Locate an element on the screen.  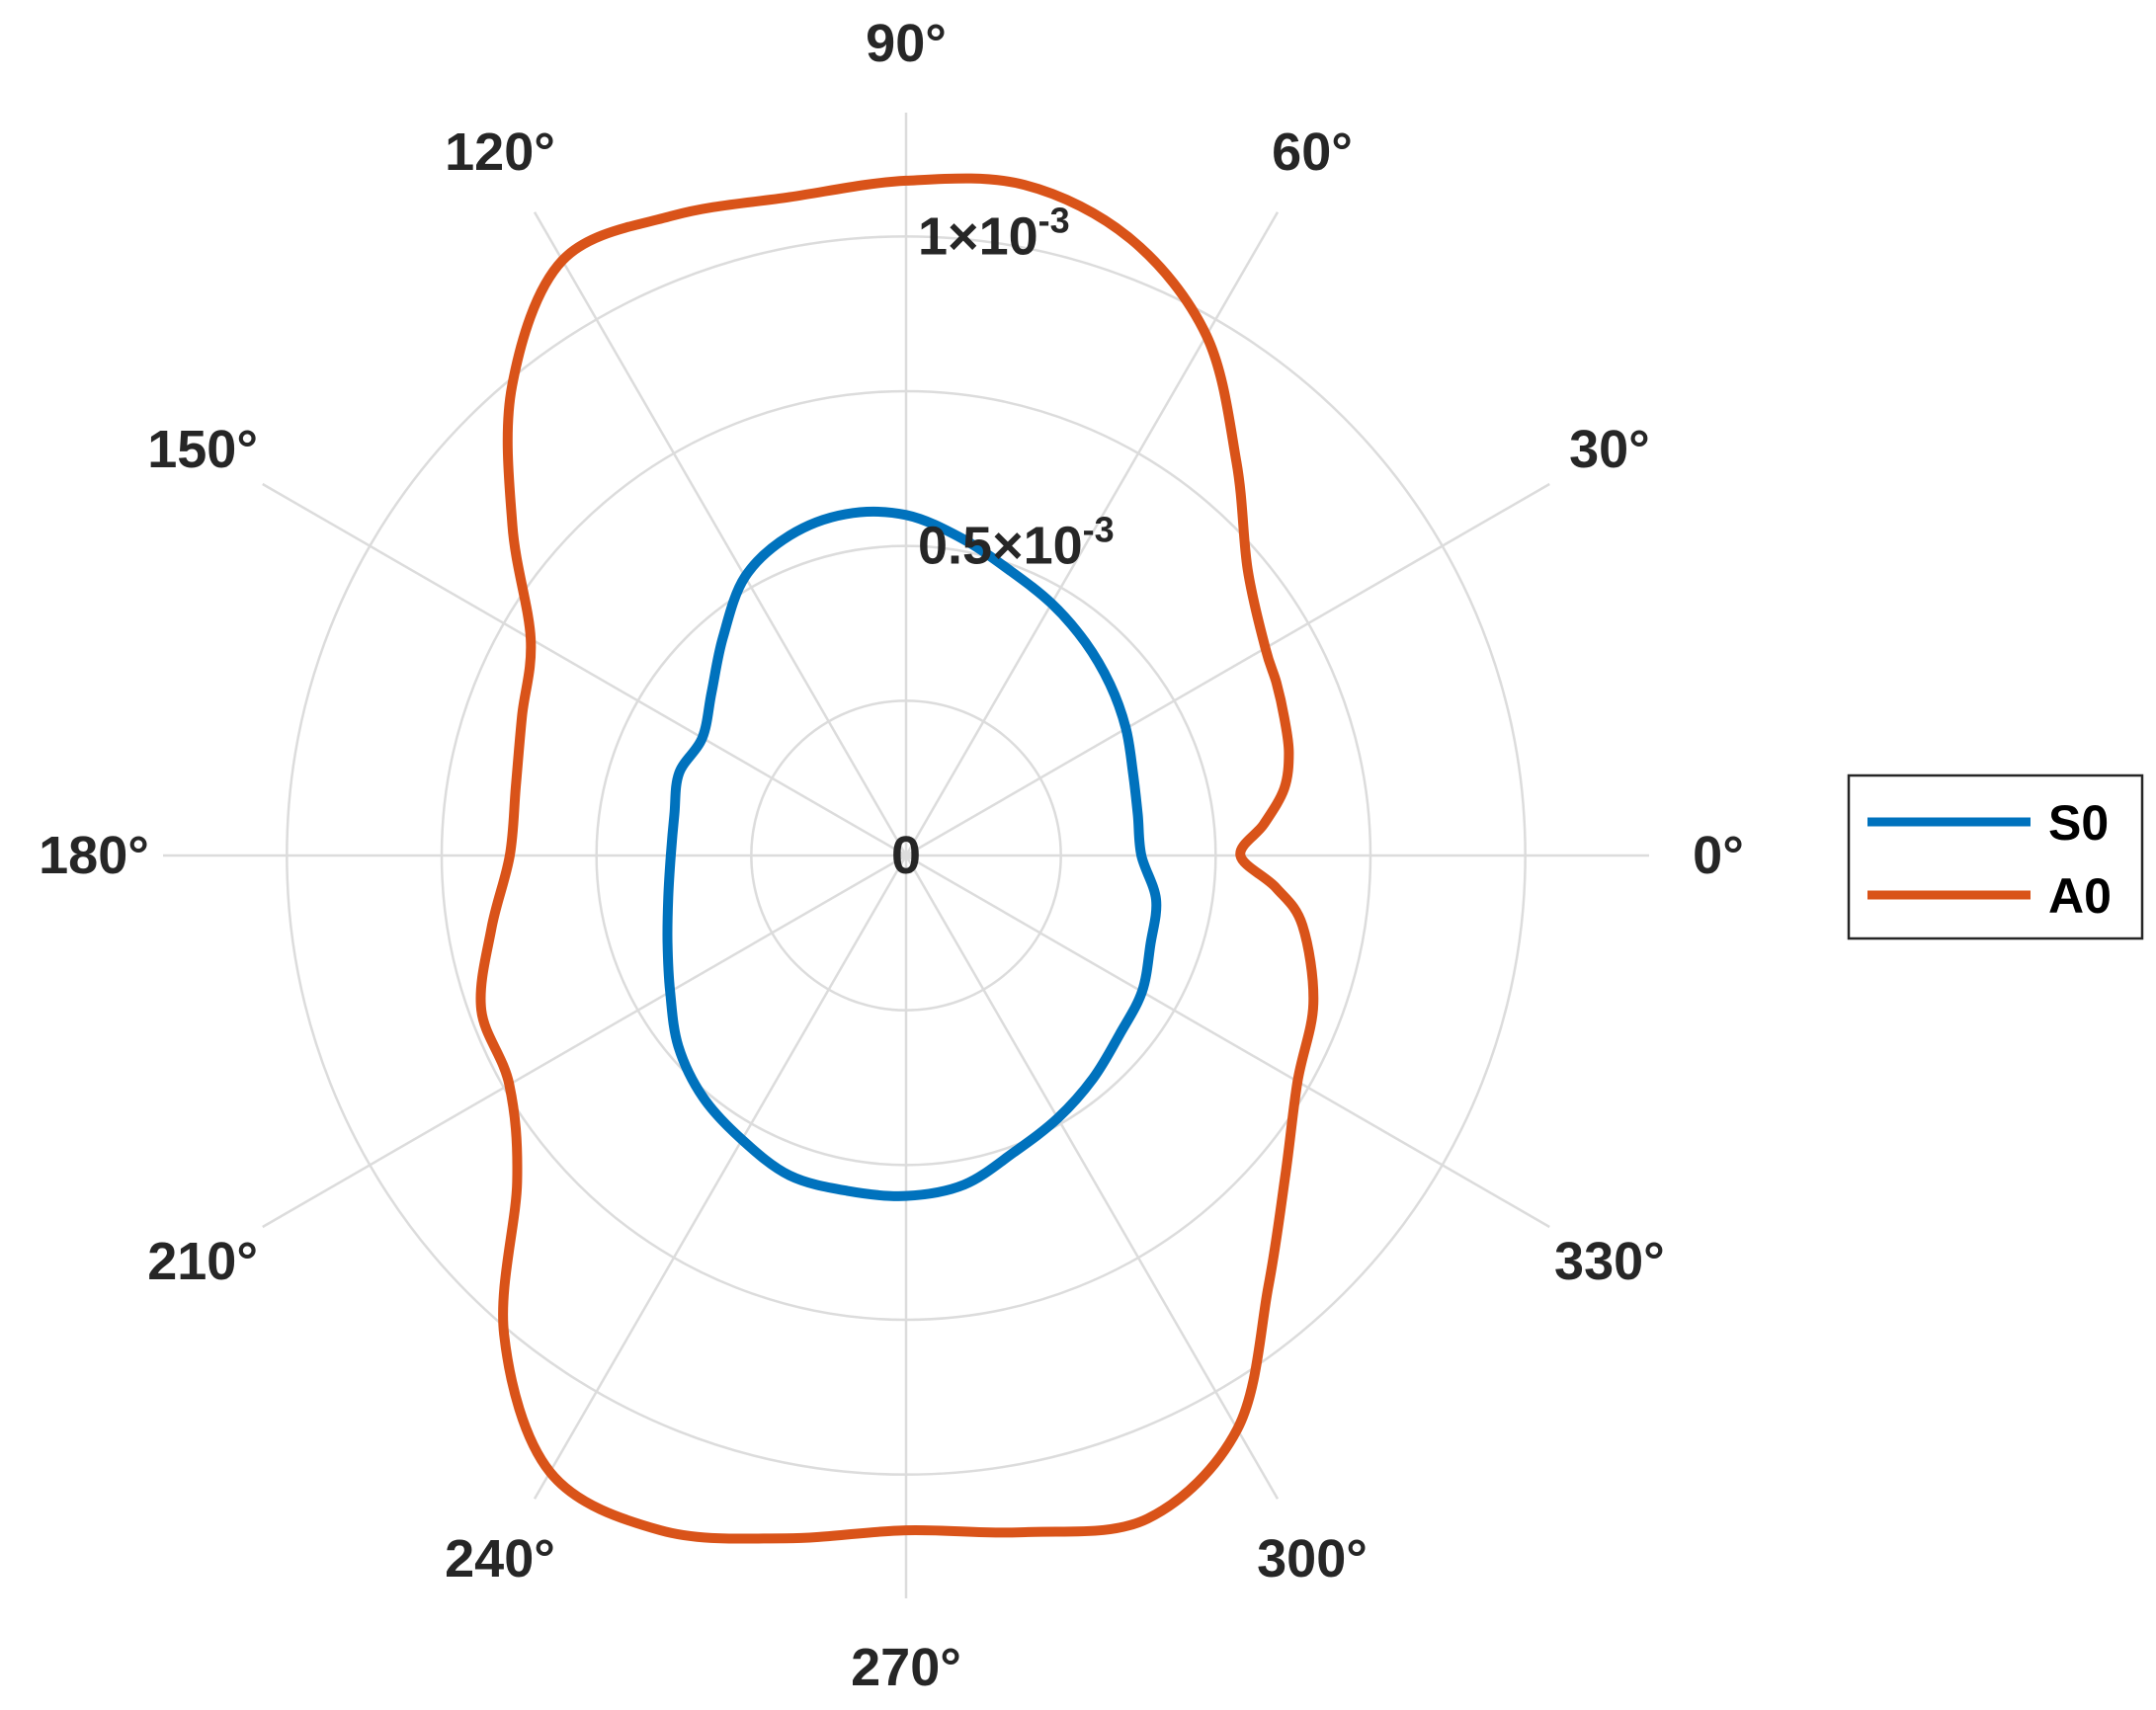
legend-label-a0: A0 is located at coordinates (2080, 896).